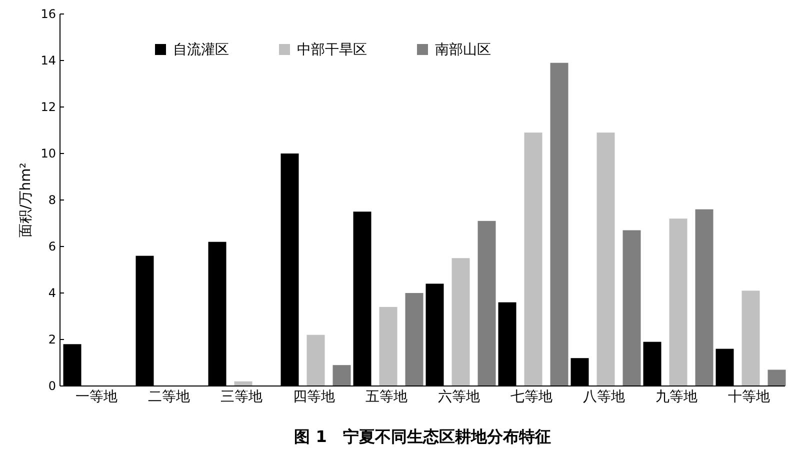  I want to click on y-tick-label: 10, so click(48, 153).